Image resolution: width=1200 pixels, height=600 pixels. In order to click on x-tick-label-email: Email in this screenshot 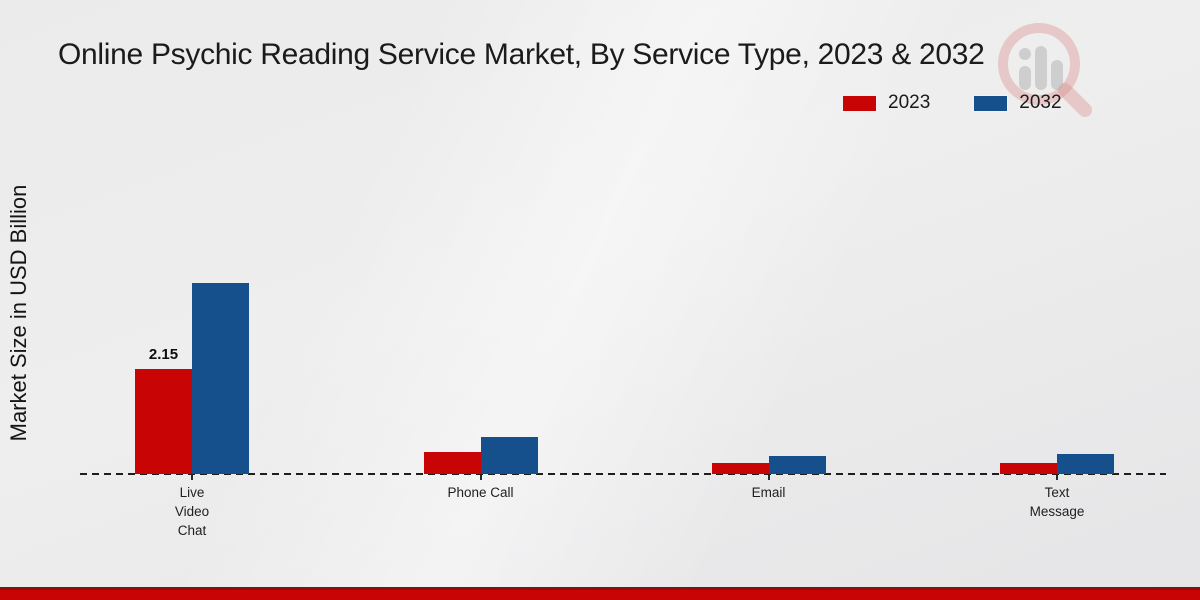, I will do `click(768, 492)`.